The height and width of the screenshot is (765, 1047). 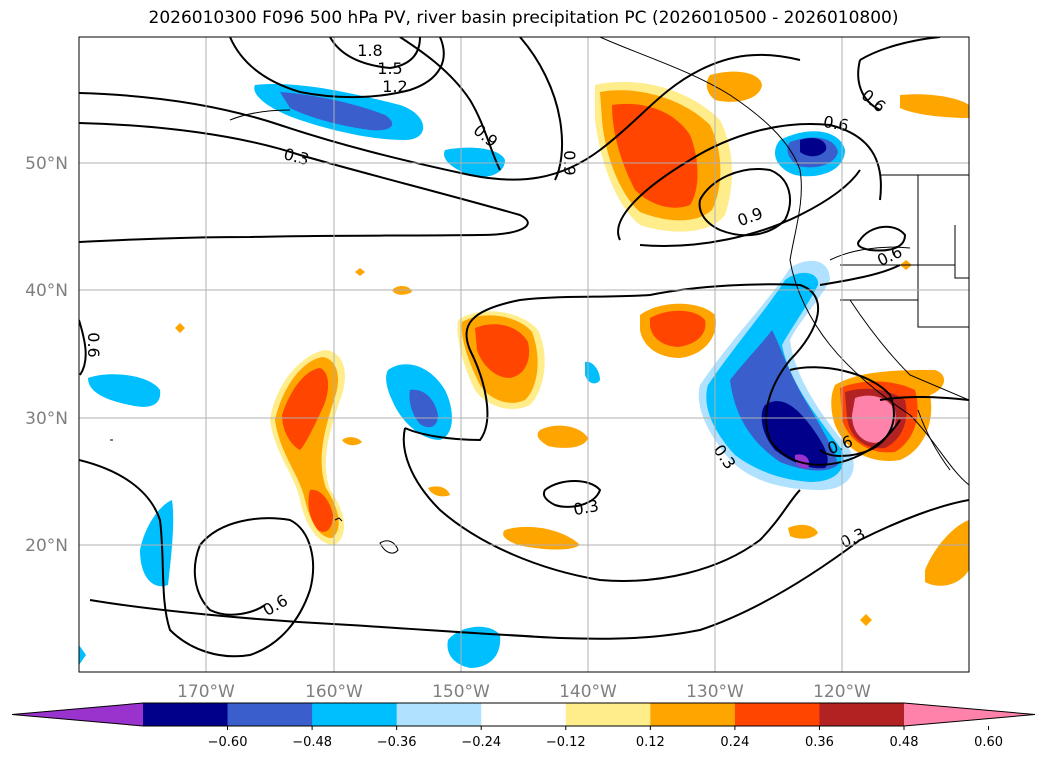 What do you see at coordinates (82, 655) in the screenshot?
I see `shade-blue-edge` at bounding box center [82, 655].